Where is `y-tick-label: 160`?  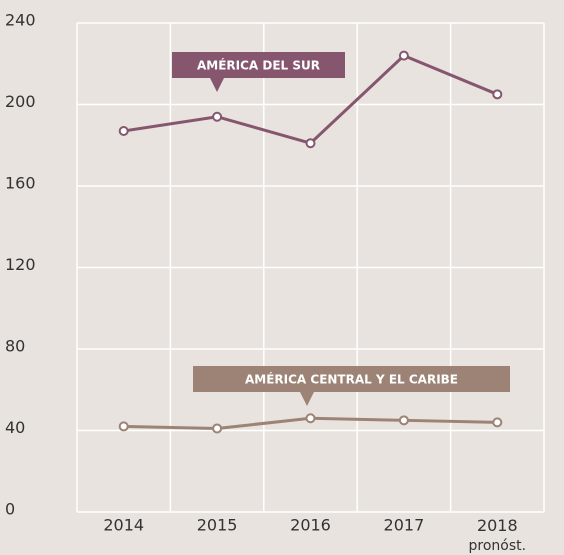 y-tick-label: 160 is located at coordinates (20, 183).